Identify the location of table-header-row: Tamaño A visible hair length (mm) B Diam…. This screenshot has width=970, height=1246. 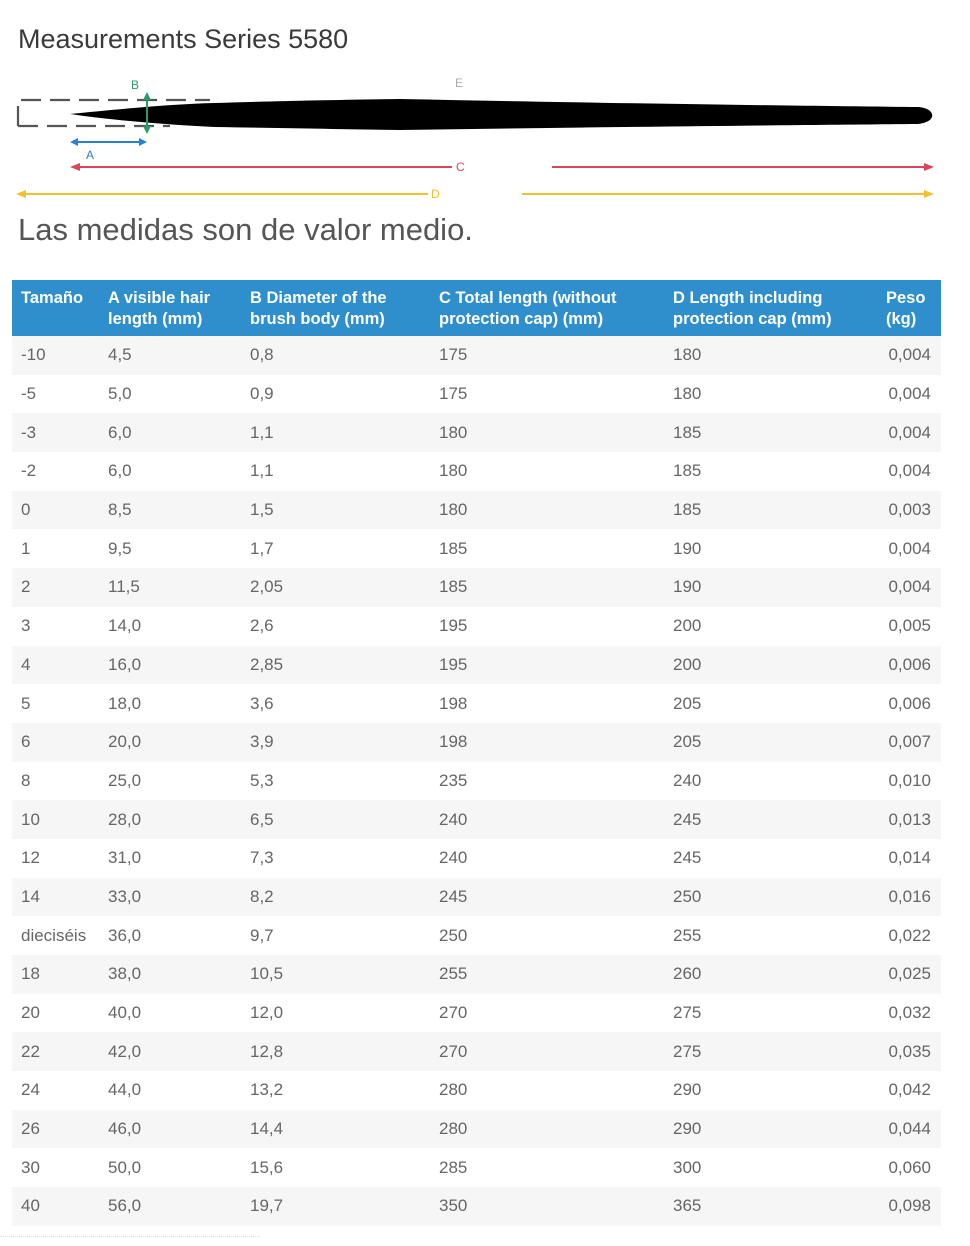
(476, 308).